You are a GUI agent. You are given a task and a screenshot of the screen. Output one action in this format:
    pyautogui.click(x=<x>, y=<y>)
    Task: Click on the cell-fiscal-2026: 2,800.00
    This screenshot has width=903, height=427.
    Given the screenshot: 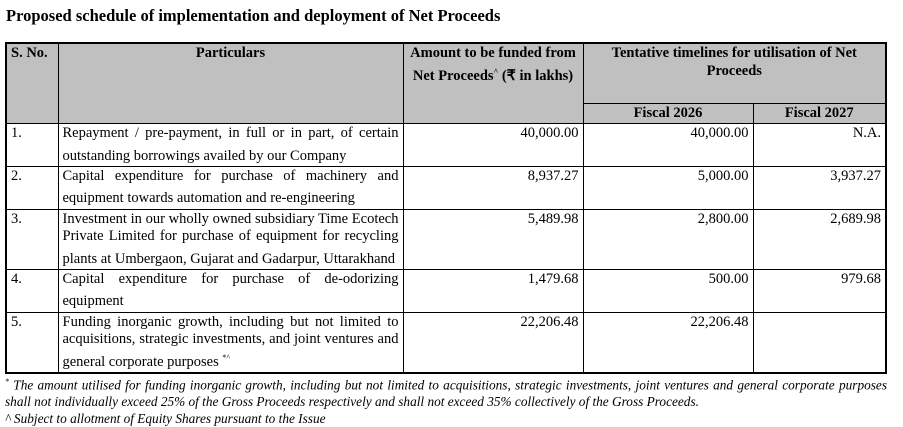 What is the action you would take?
    pyautogui.click(x=668, y=239)
    